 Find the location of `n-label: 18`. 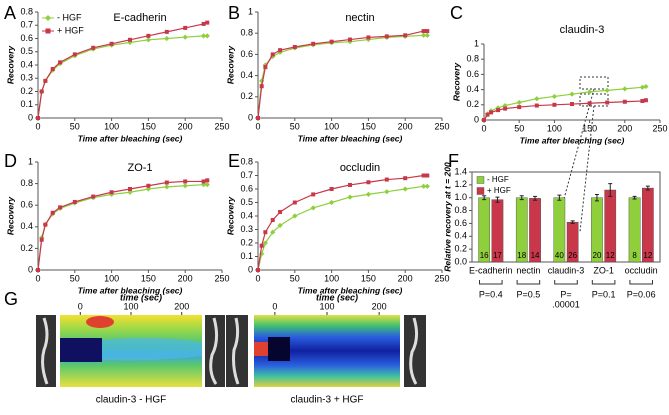

n-label: 18 is located at coordinates (521, 255).